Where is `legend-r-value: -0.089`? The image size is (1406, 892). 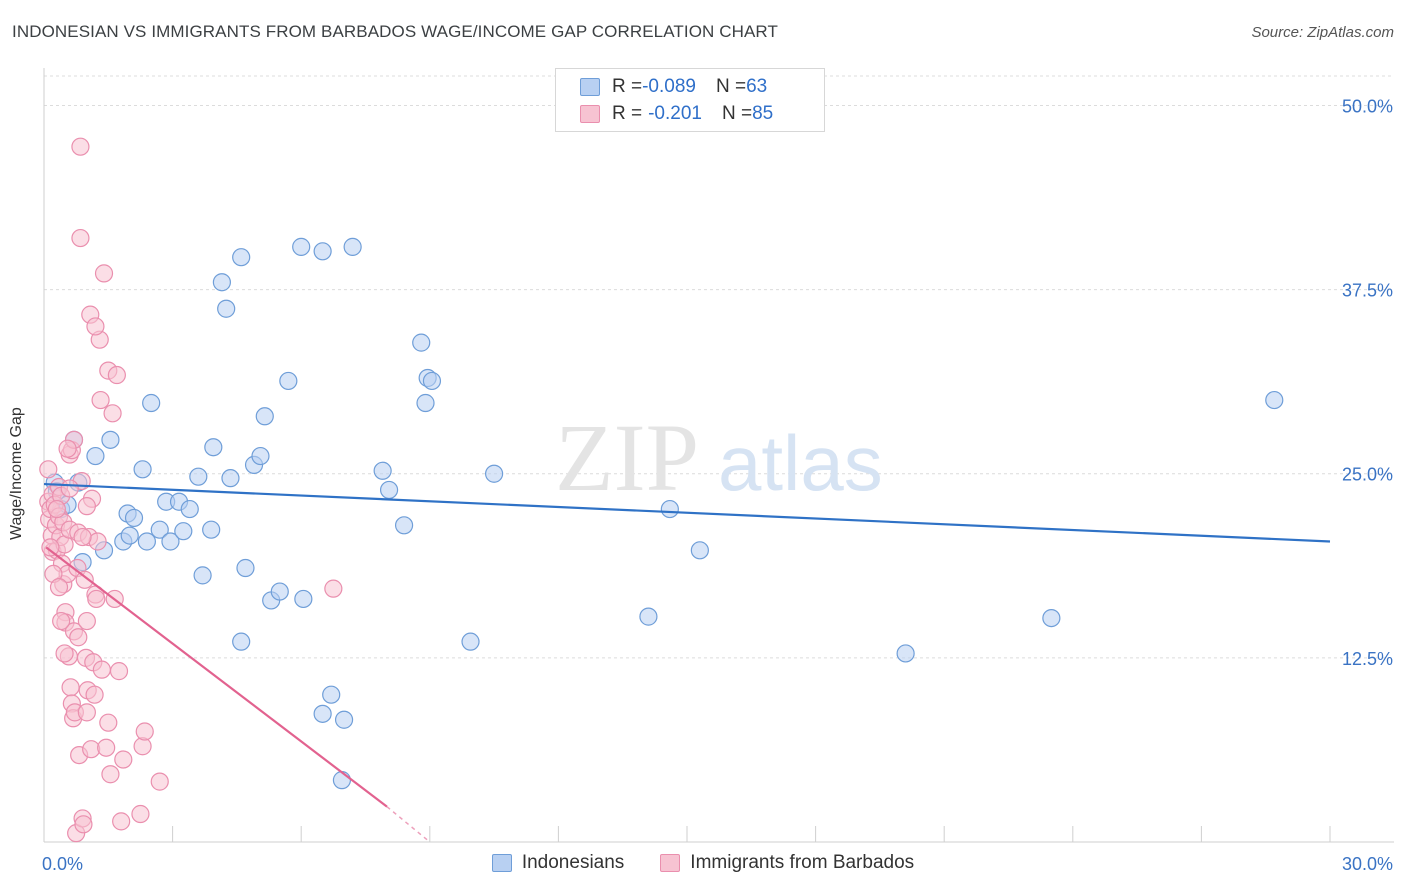 legend-r-value: -0.089 is located at coordinates (669, 86).